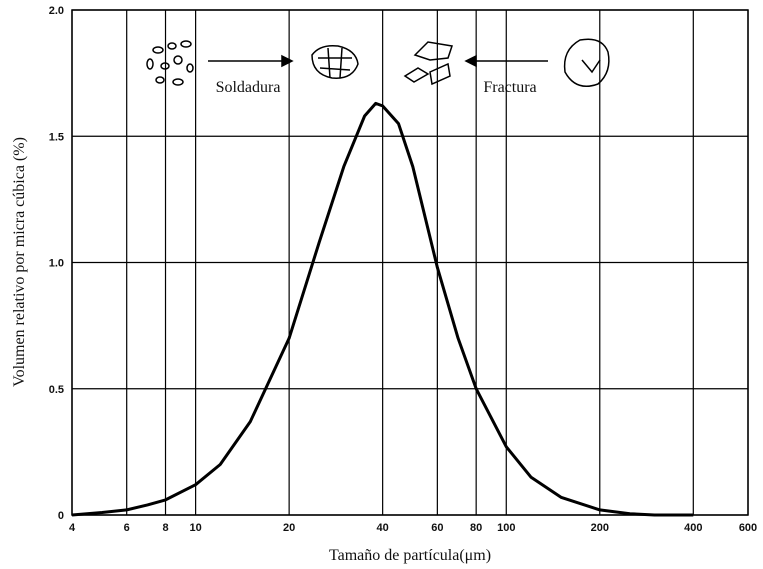  Describe the element at coordinates (476, 528) in the screenshot. I see `x-tick-label: 80` at that location.